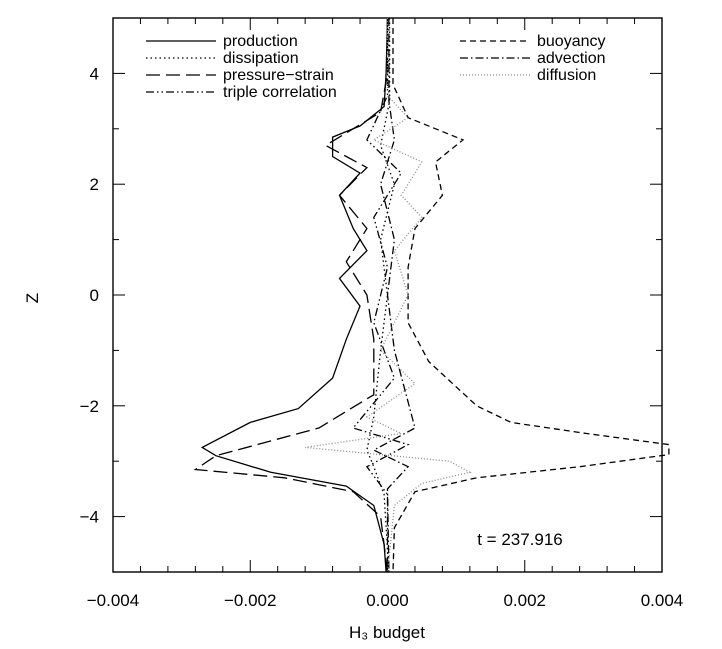 This screenshot has height=649, width=722. What do you see at coordinates (571, 58) in the screenshot?
I see `legend-label-5: advection` at bounding box center [571, 58].